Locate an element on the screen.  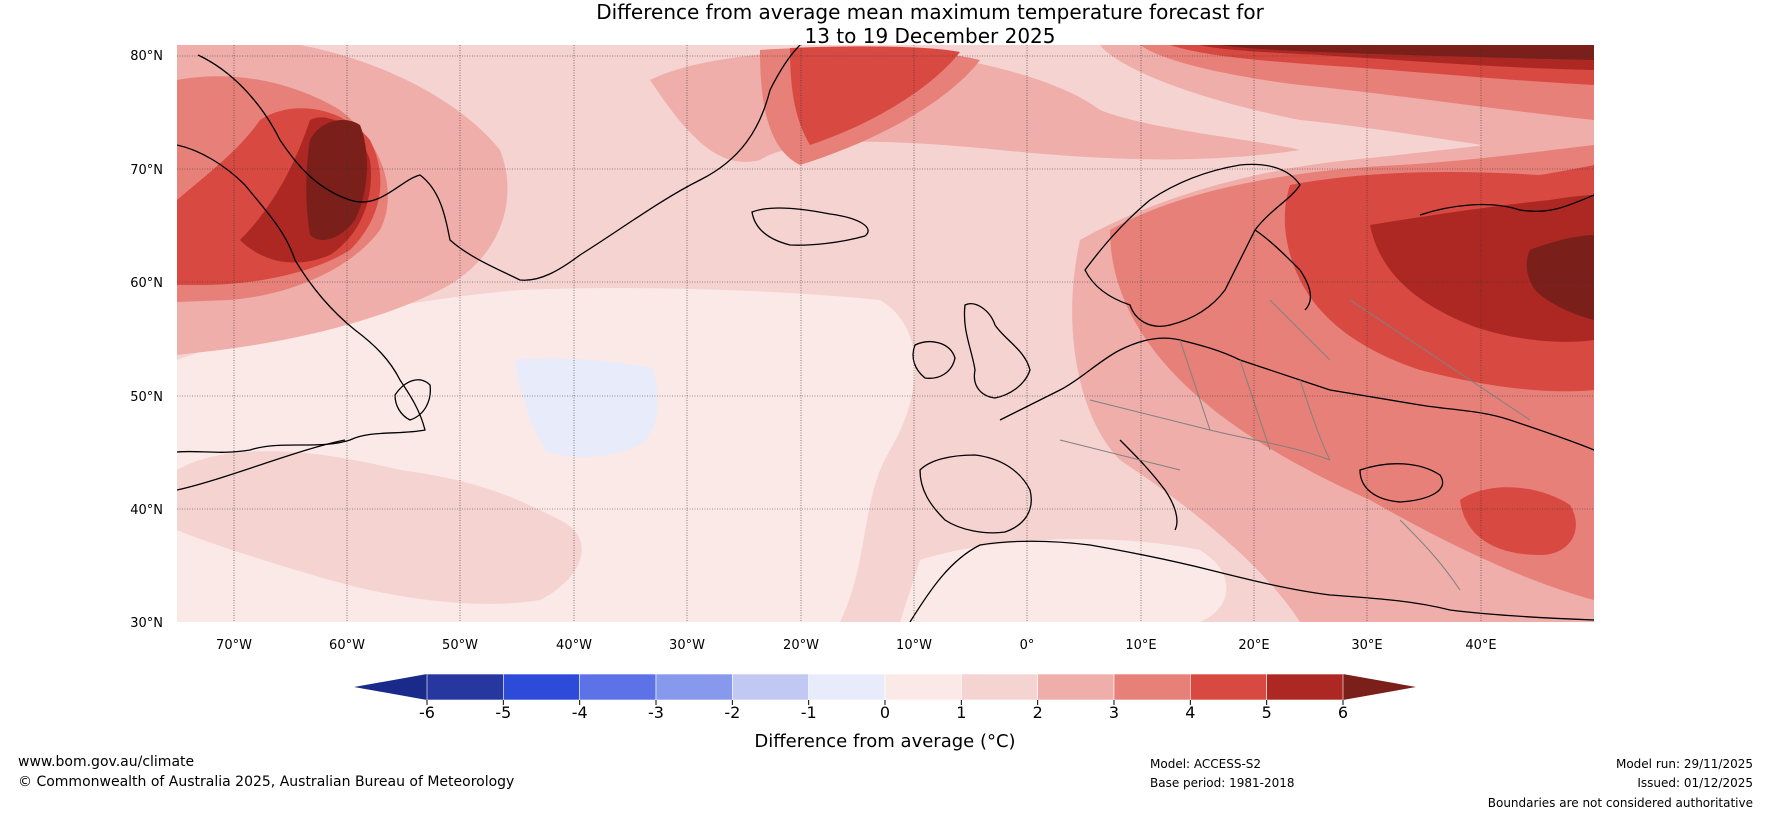
footer-model-run: Model run: 29/11/2025 is located at coordinates (1684, 764).